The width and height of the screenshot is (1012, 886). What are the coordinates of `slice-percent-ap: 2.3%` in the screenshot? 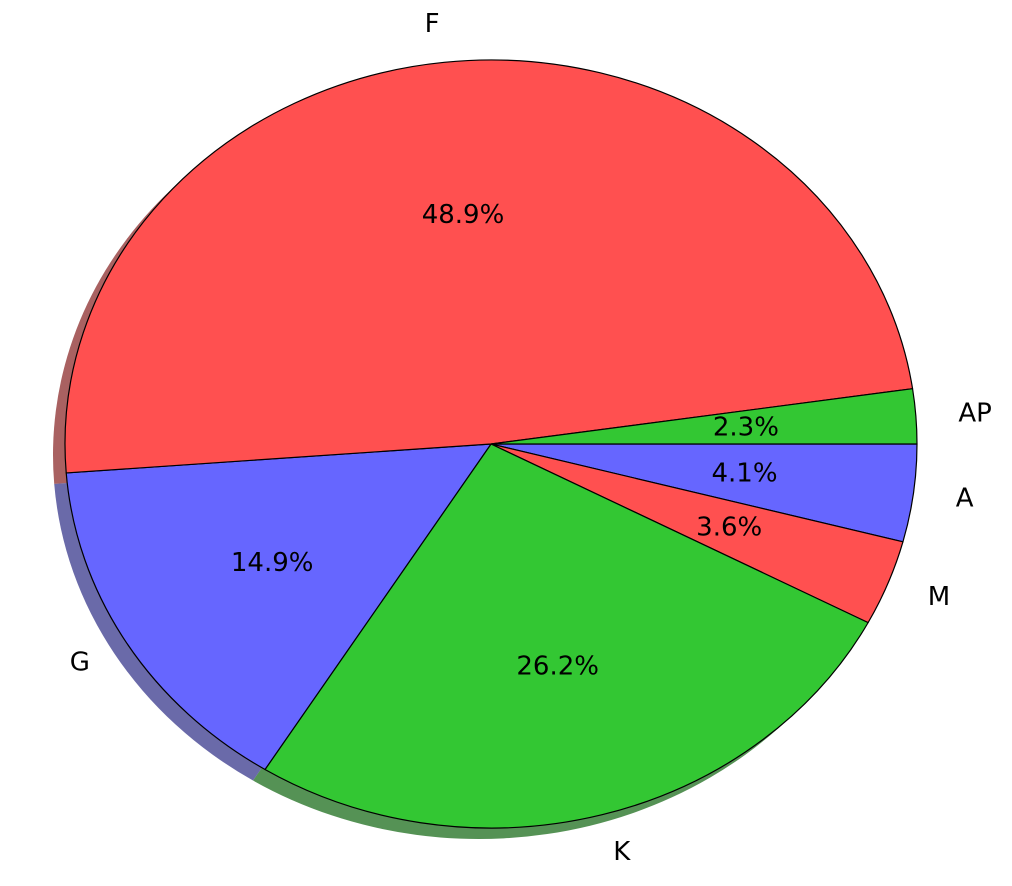 It's located at (746, 427).